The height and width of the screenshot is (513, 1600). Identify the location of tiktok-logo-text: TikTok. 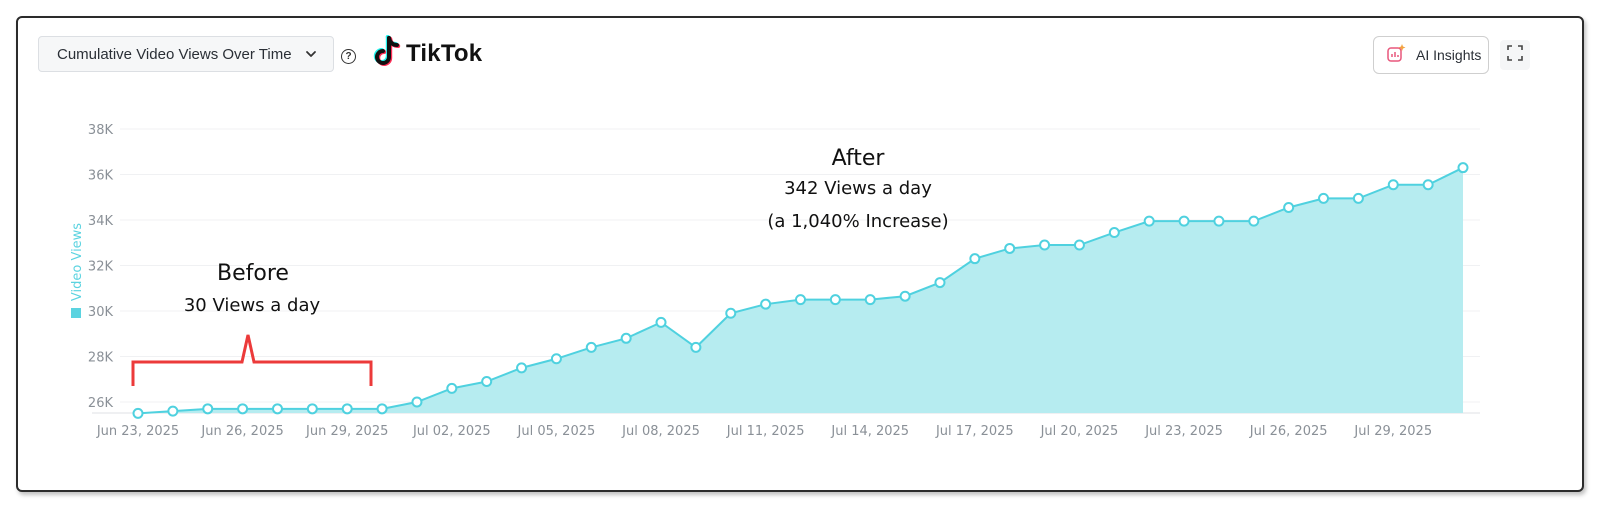
(444, 53).